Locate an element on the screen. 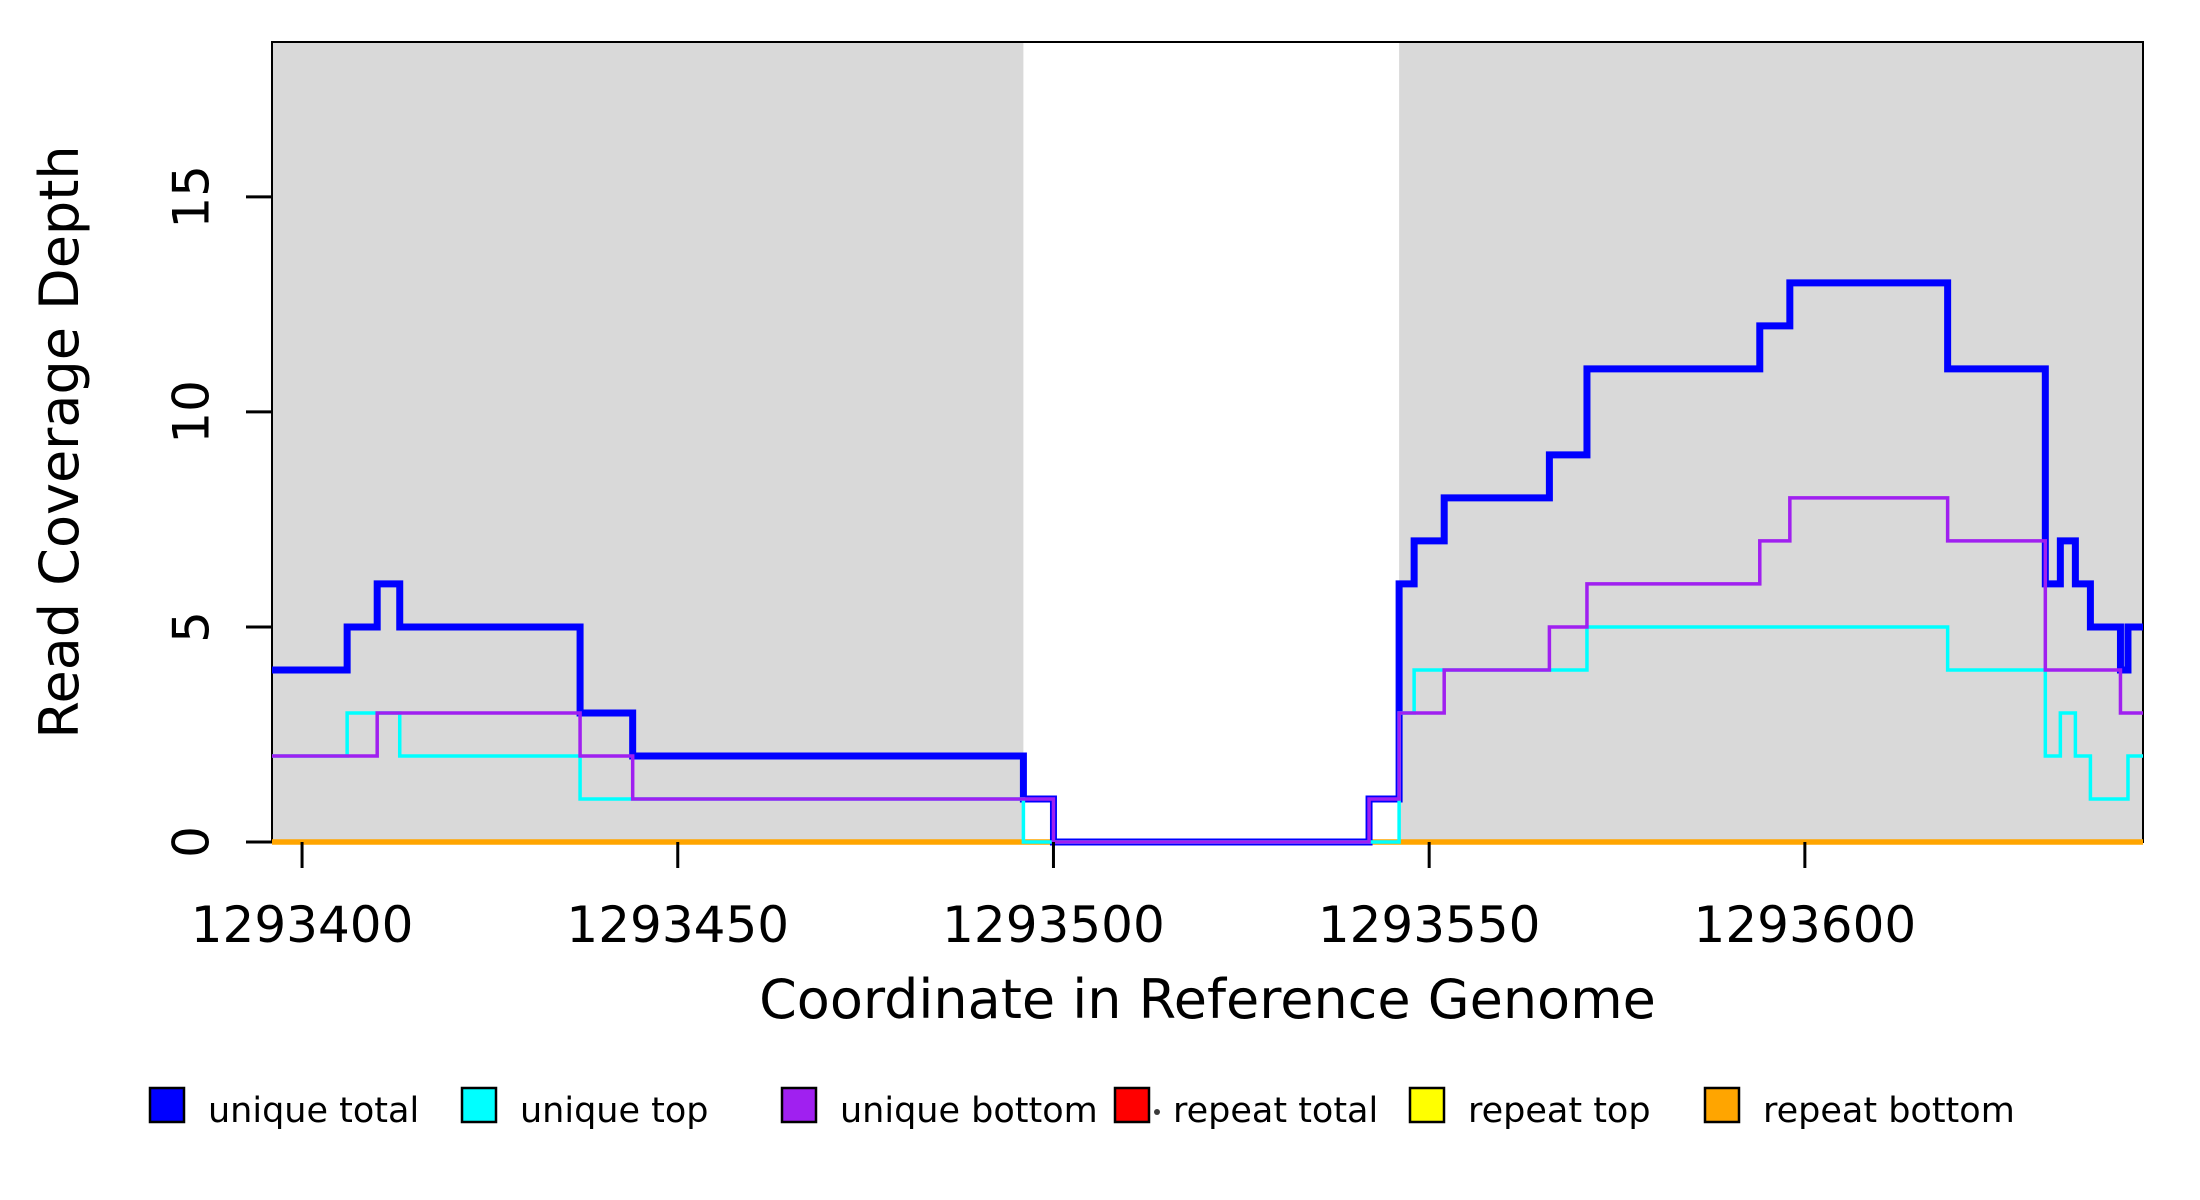  legend-label: repeat total is located at coordinates (1275, 1111).